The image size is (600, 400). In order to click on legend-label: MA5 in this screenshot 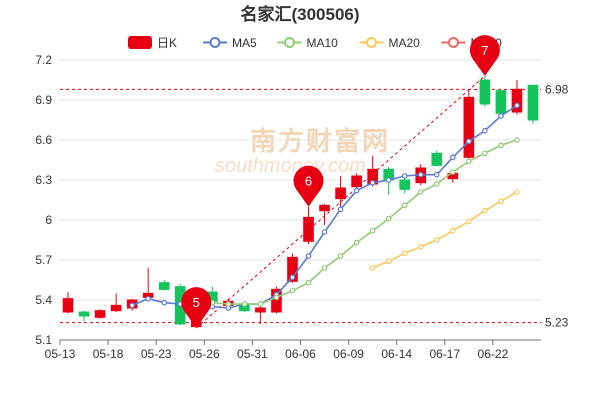, I will do `click(244, 43)`.